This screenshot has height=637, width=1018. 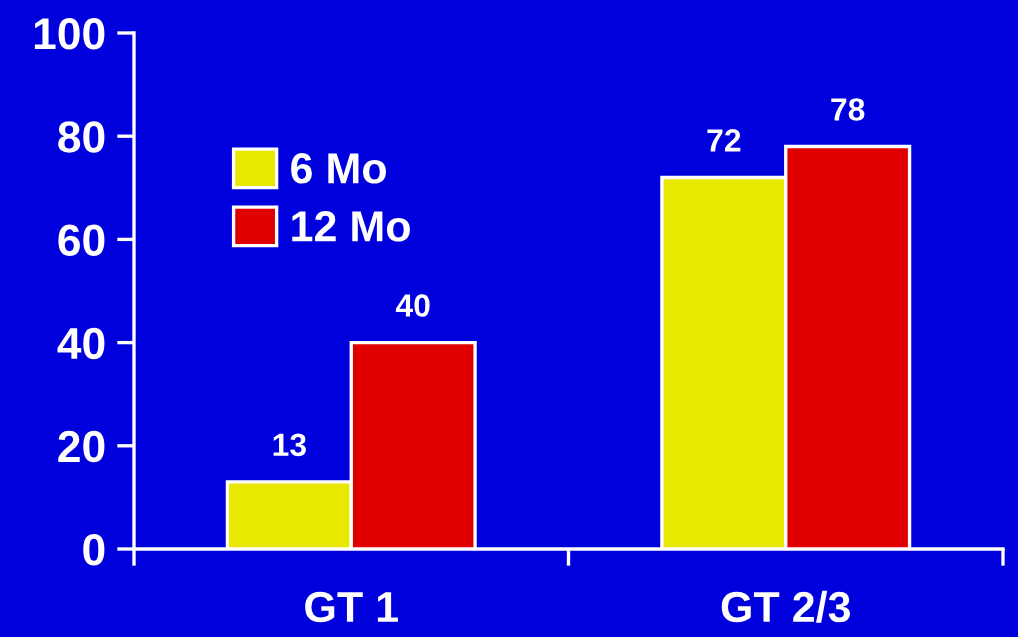 I want to click on data-label: 40, so click(x=412, y=305).